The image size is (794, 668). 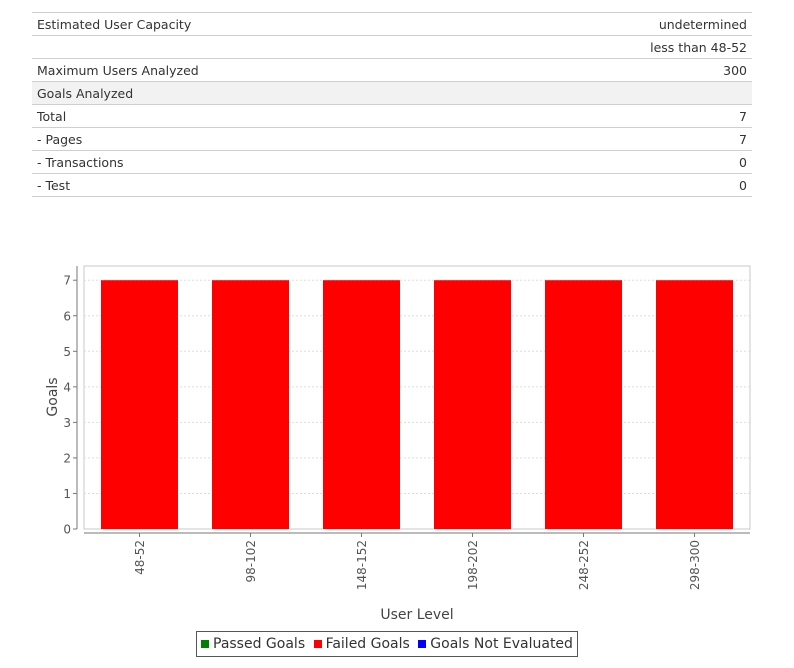 What do you see at coordinates (501, 644) in the screenshot?
I see `legend-label: Goals Not Evaluated` at bounding box center [501, 644].